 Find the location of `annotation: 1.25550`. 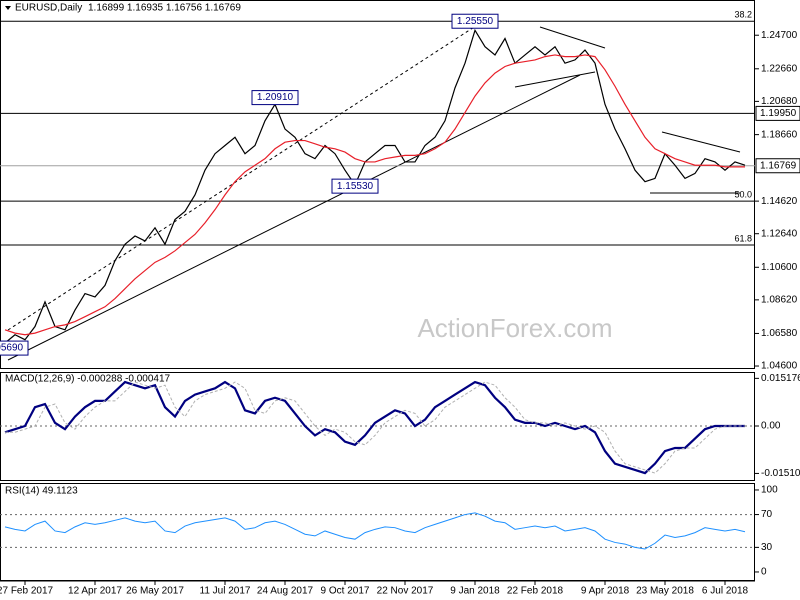

annotation: 1.25550 is located at coordinates (475, 21).